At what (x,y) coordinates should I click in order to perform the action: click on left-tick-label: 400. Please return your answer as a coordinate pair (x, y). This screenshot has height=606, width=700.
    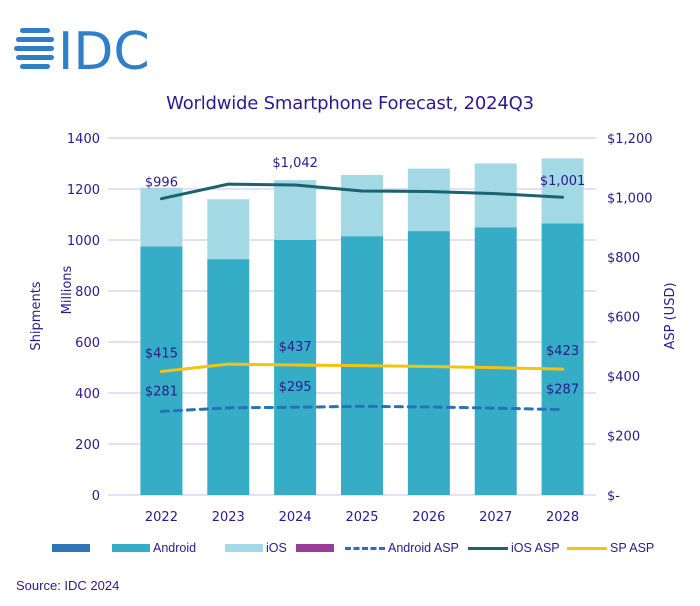
    Looking at the image, I should click on (87, 394).